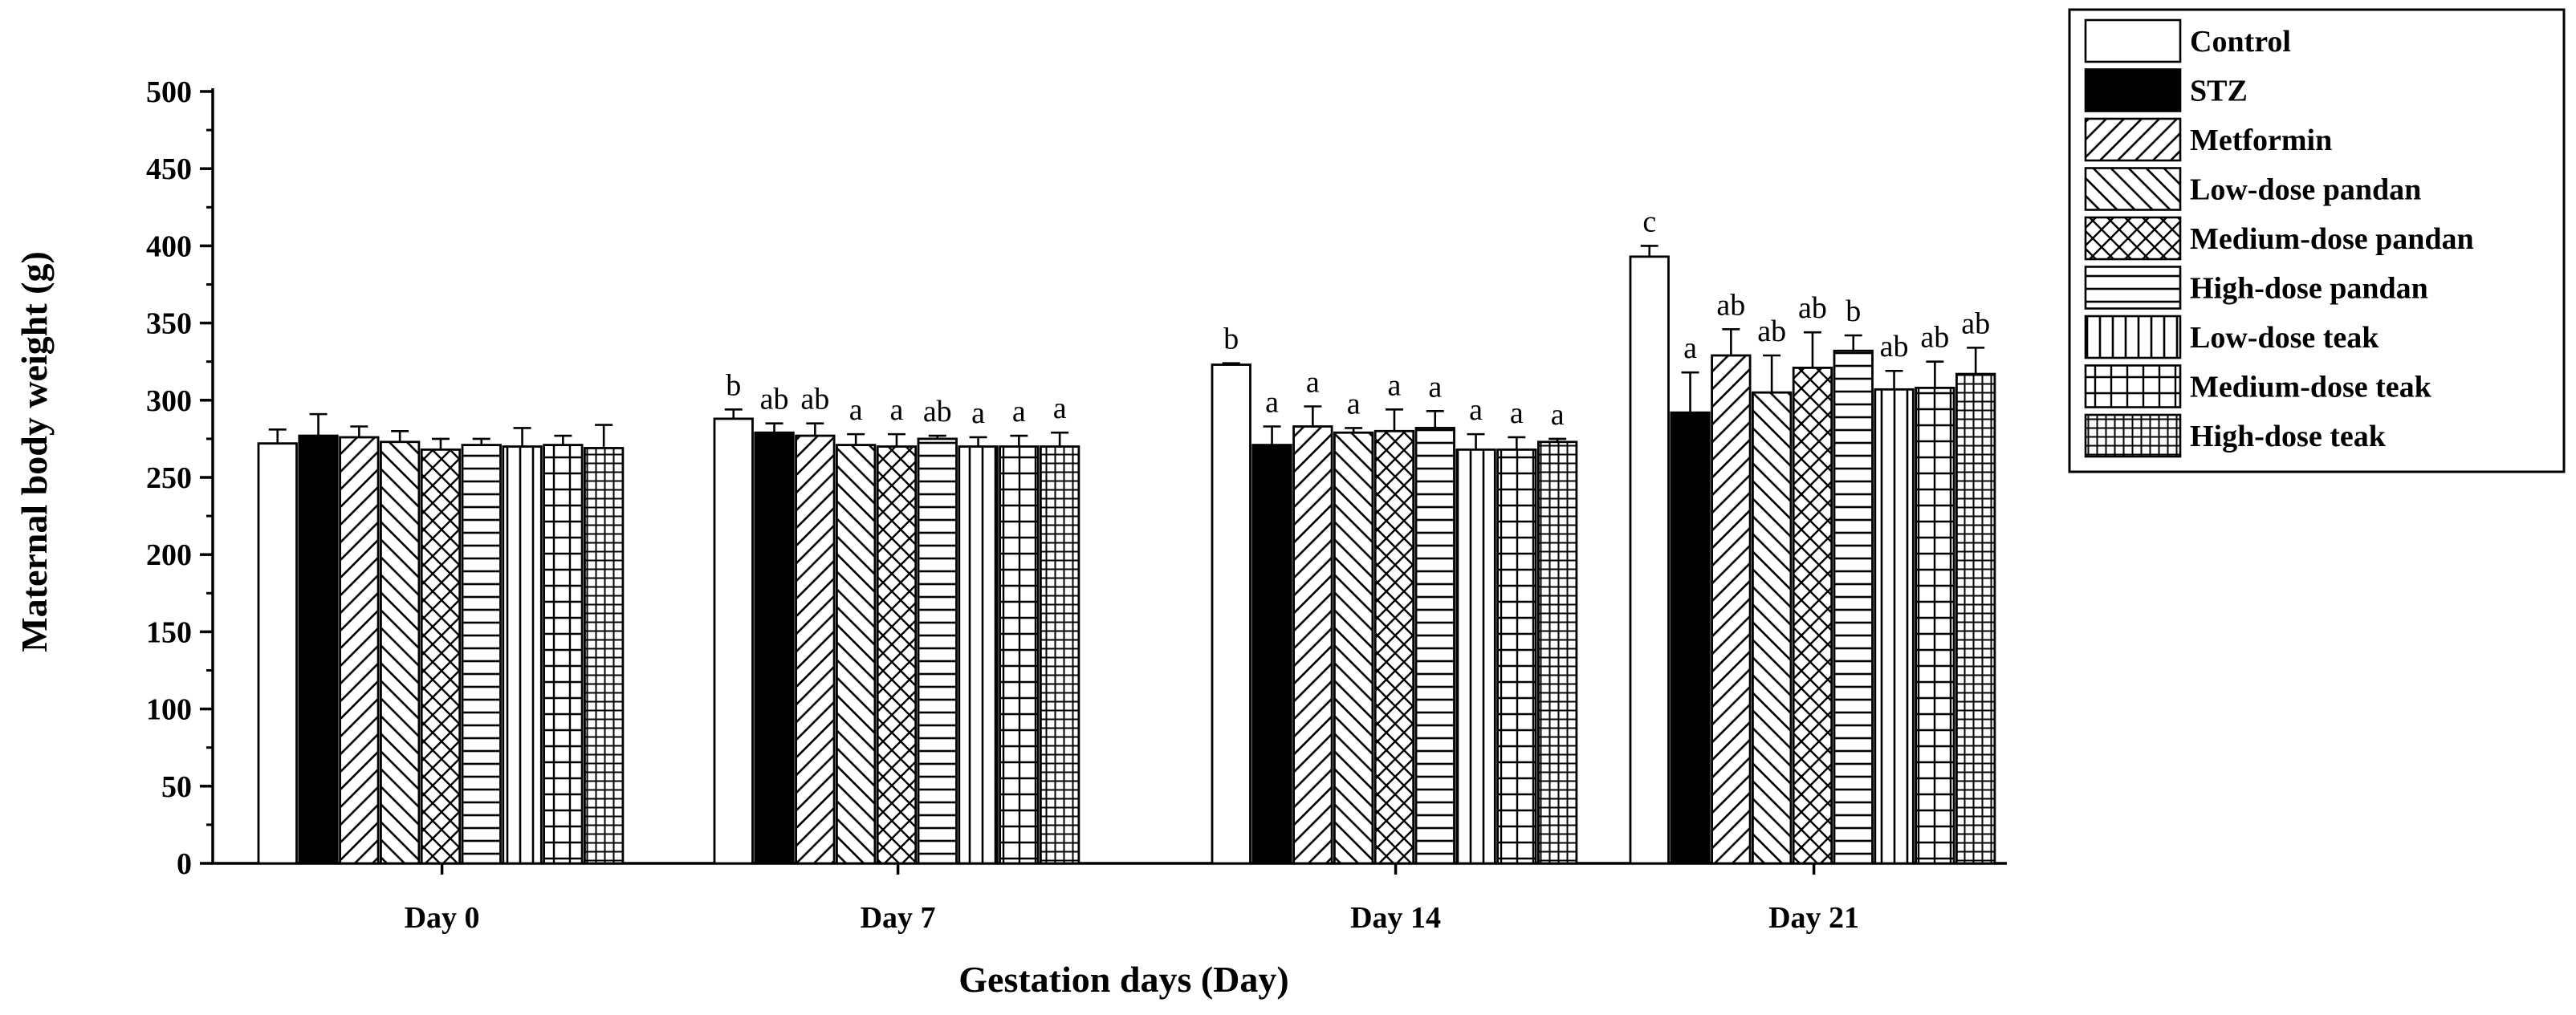 The width and height of the screenshot is (2576, 1015). I want to click on y-tick-label: 400, so click(169, 246).